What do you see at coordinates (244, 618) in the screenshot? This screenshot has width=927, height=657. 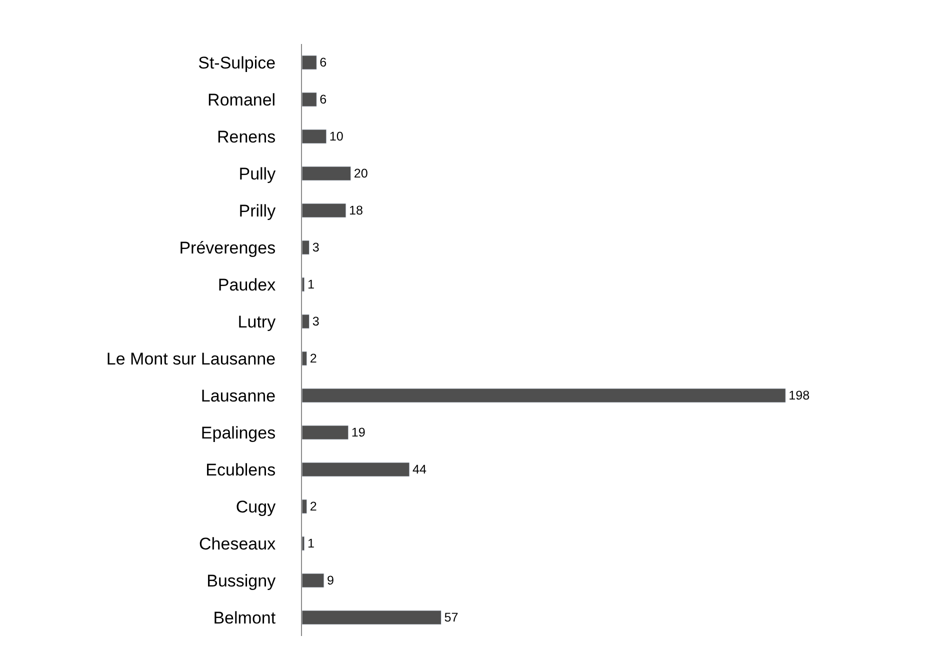 I see `y-tick-label: Belmont` at bounding box center [244, 618].